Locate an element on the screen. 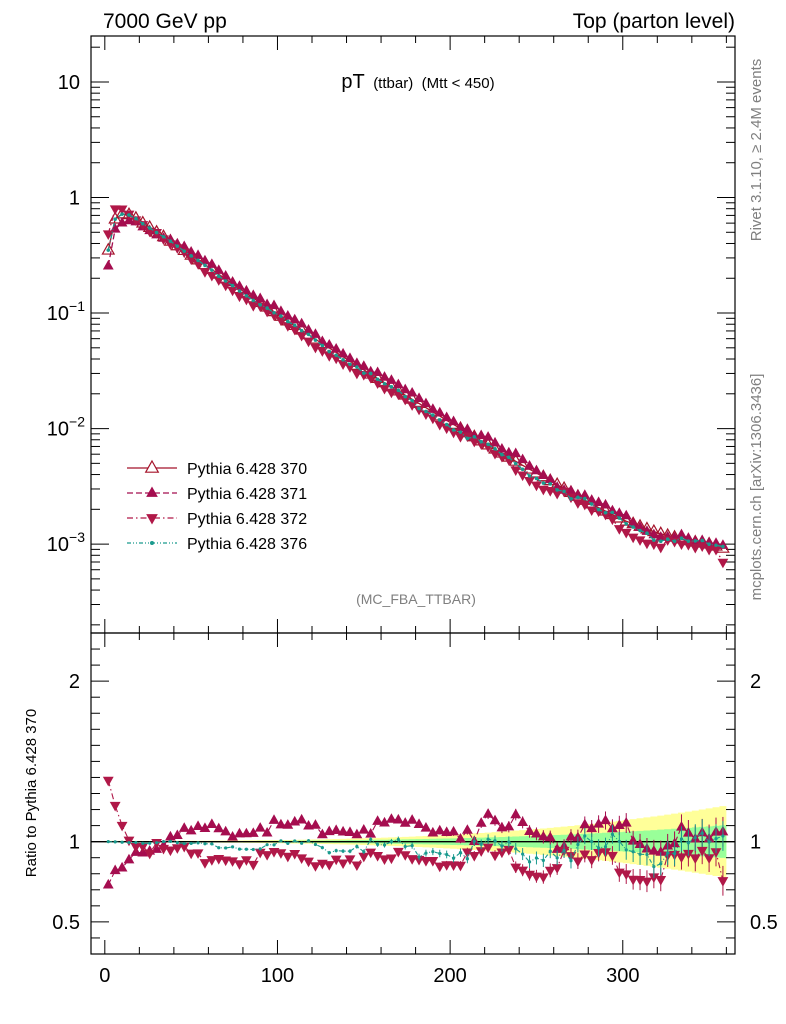  legend-item-370: Pythia 6.428 370 is located at coordinates (217, 468).